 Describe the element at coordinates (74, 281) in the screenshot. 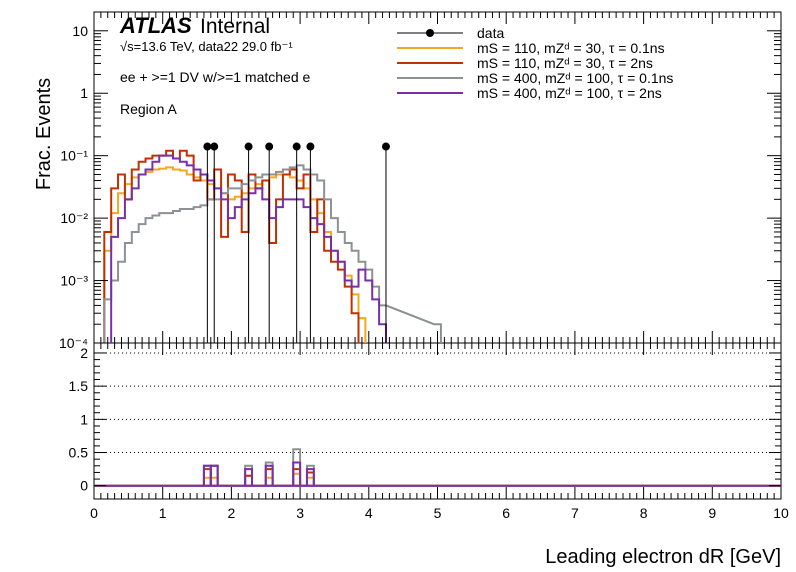

I see `y-tick-label: 10⁻³` at that location.